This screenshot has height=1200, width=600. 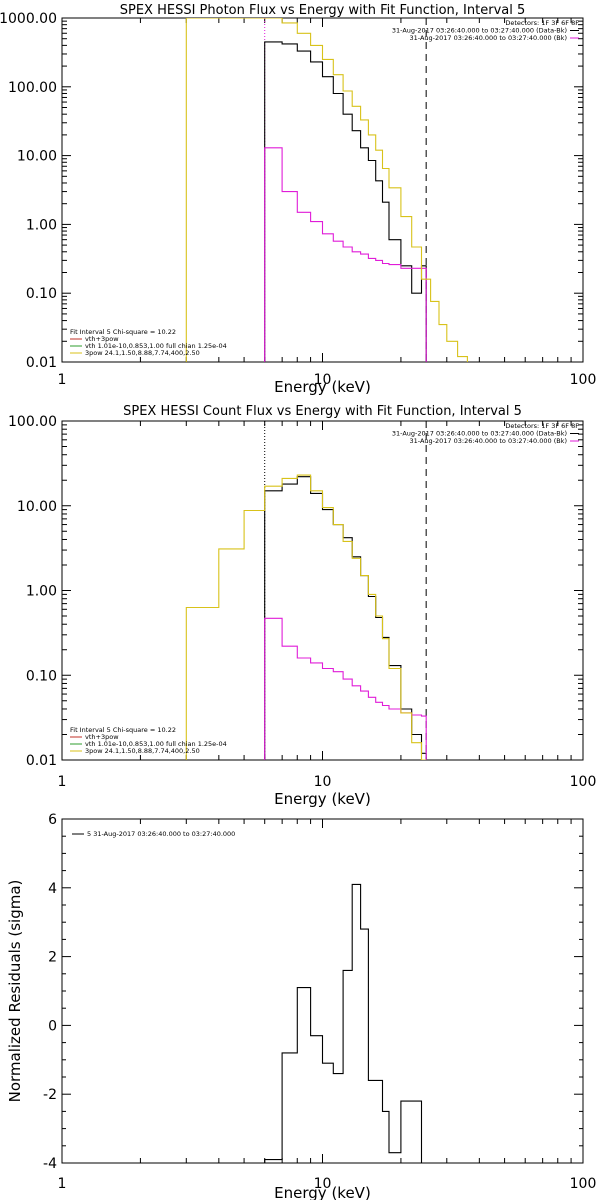 What do you see at coordinates (52, 820) in the screenshot?
I see `y-tick-label: 6` at bounding box center [52, 820].